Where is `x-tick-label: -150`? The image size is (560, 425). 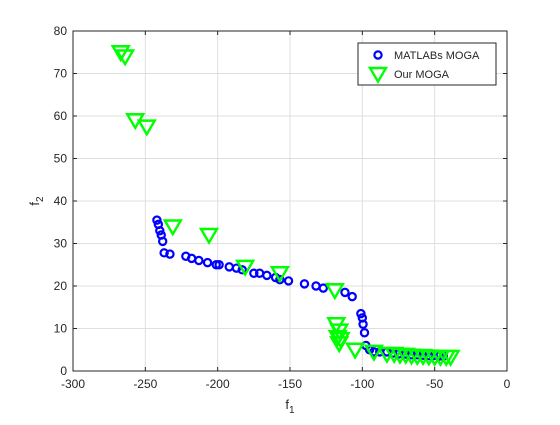 x-tick-label: -150 is located at coordinates (290, 384).